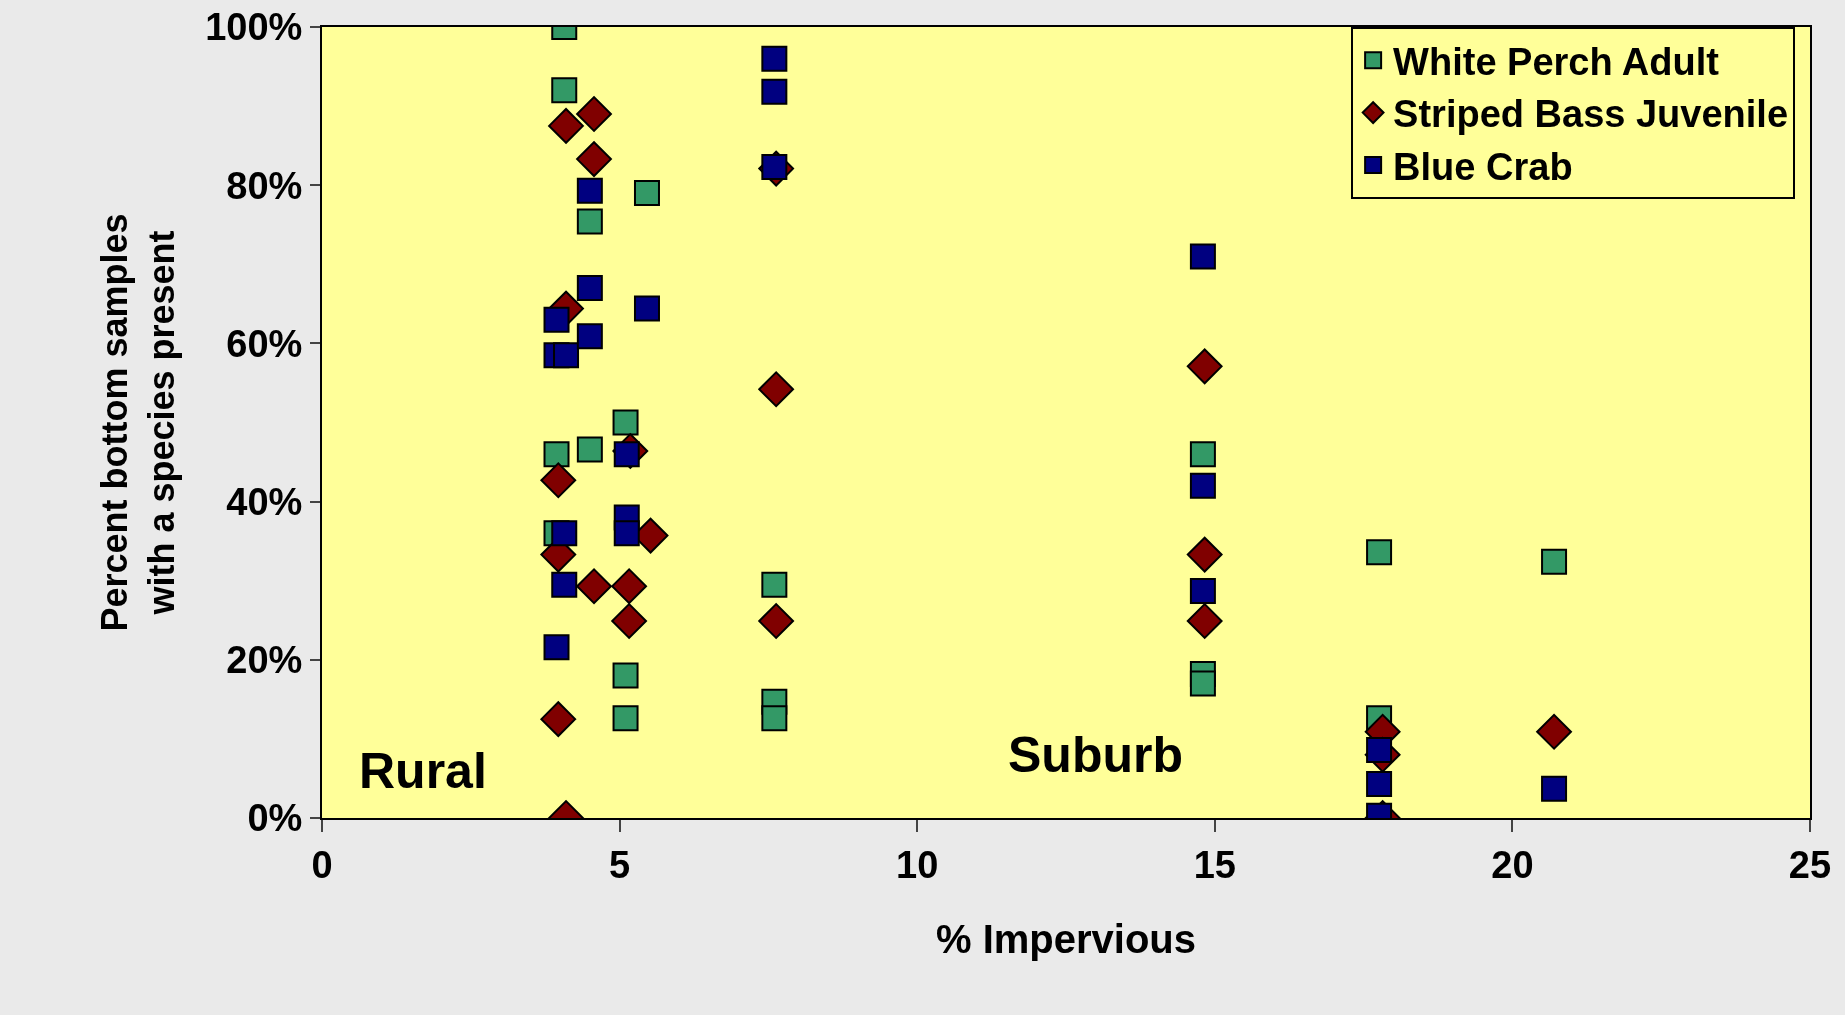  What do you see at coordinates (264, 660) in the screenshot?
I see `y-tick-label: 20%` at bounding box center [264, 660].